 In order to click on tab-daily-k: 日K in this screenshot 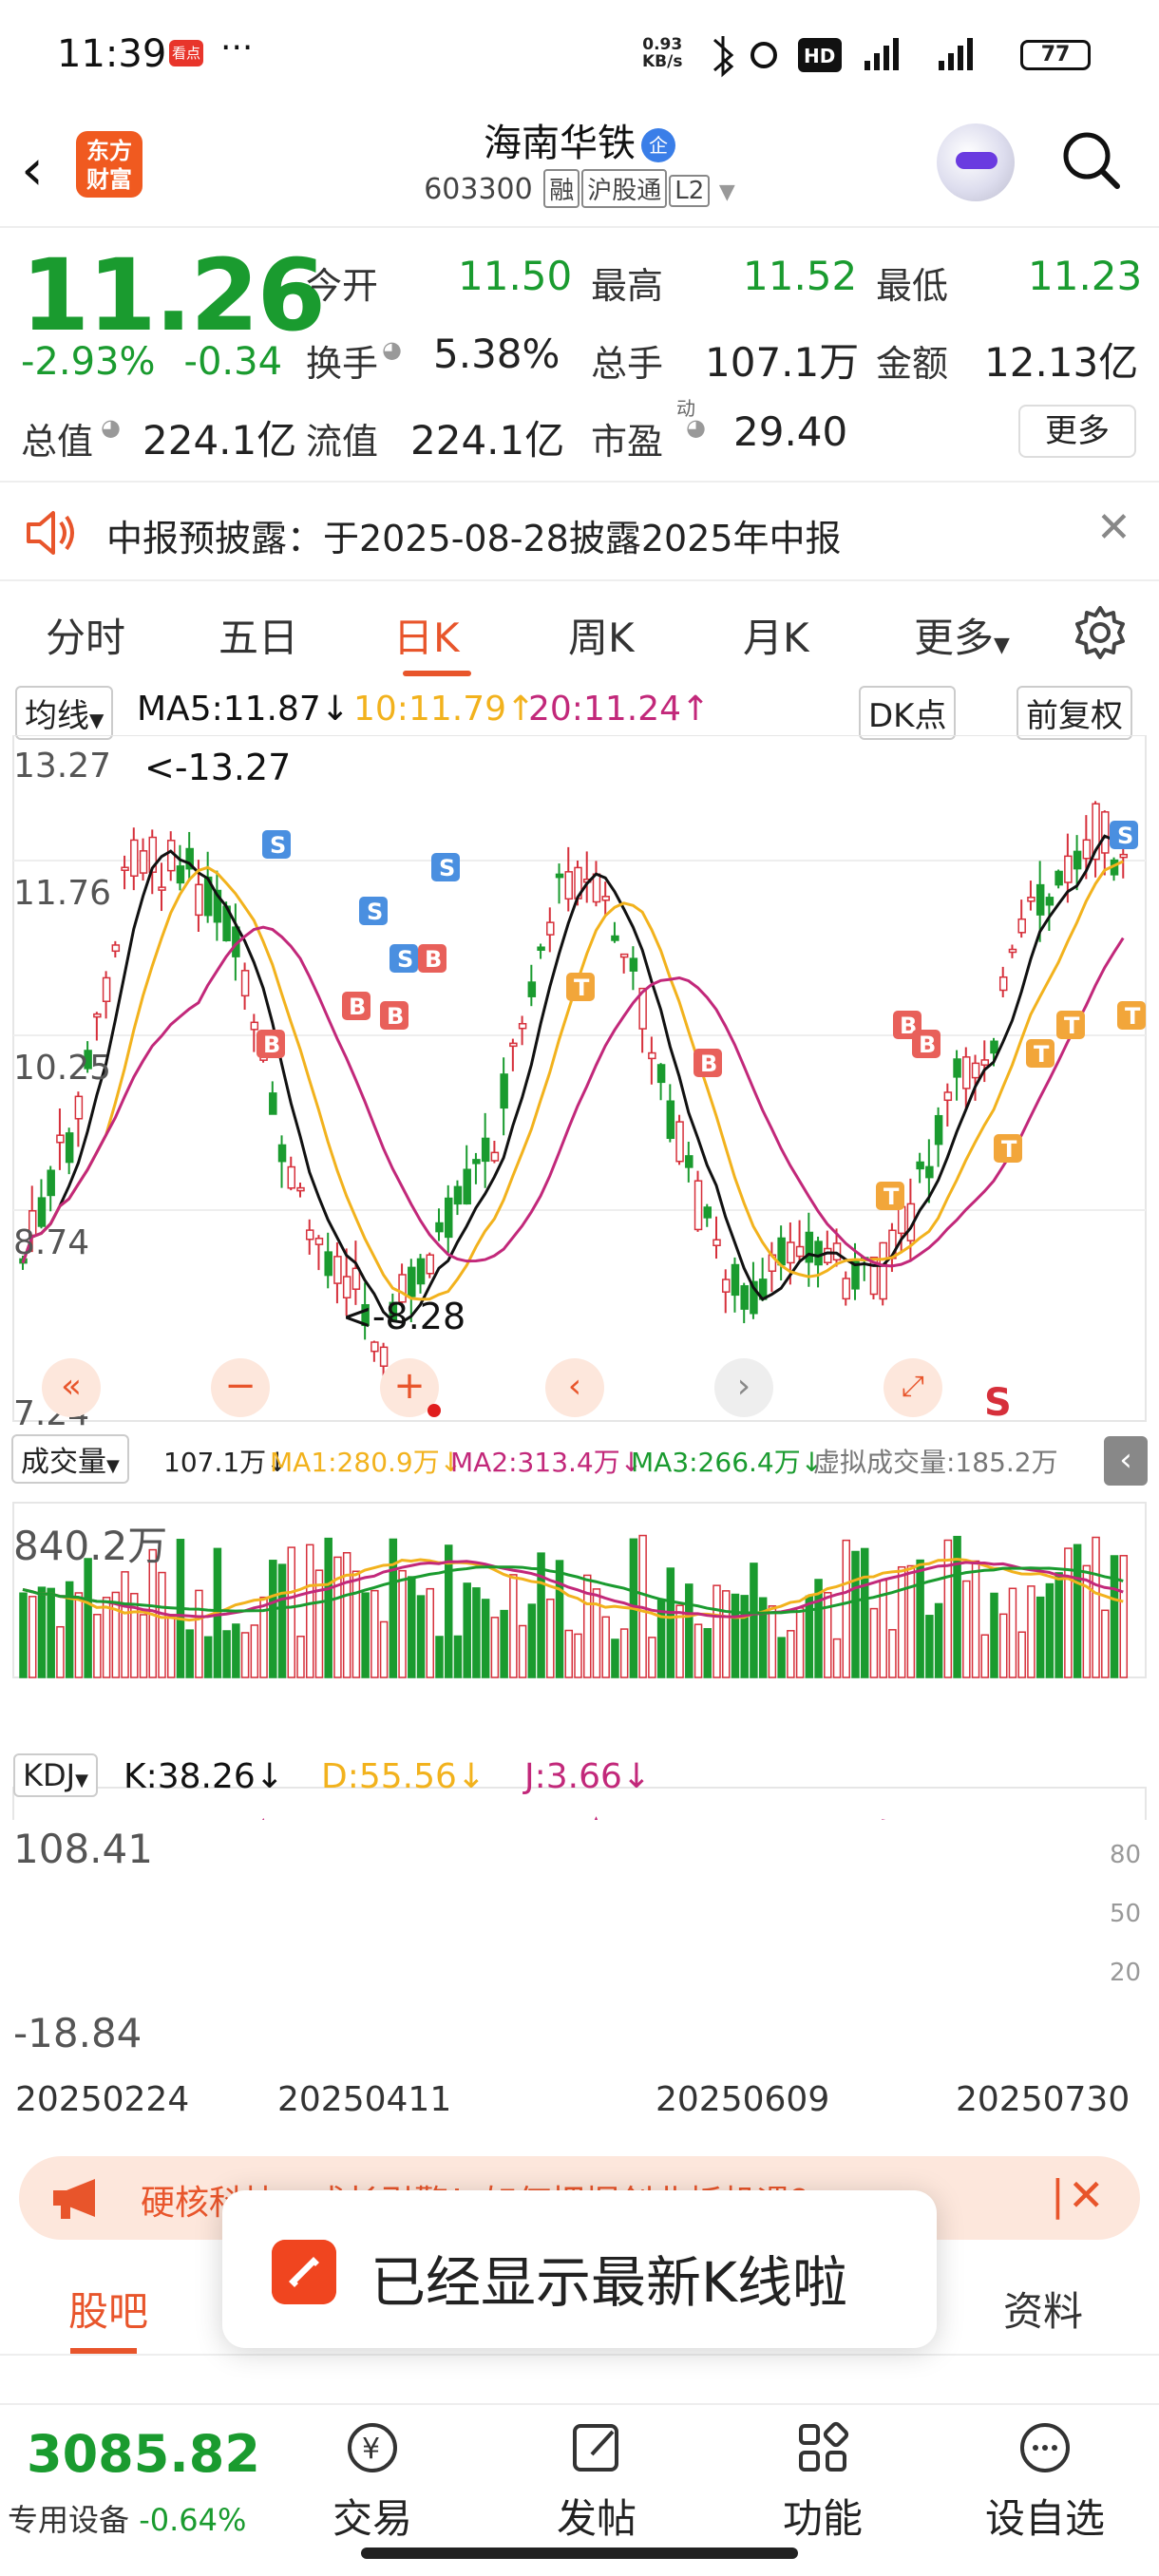, I will do `click(426, 638)`.